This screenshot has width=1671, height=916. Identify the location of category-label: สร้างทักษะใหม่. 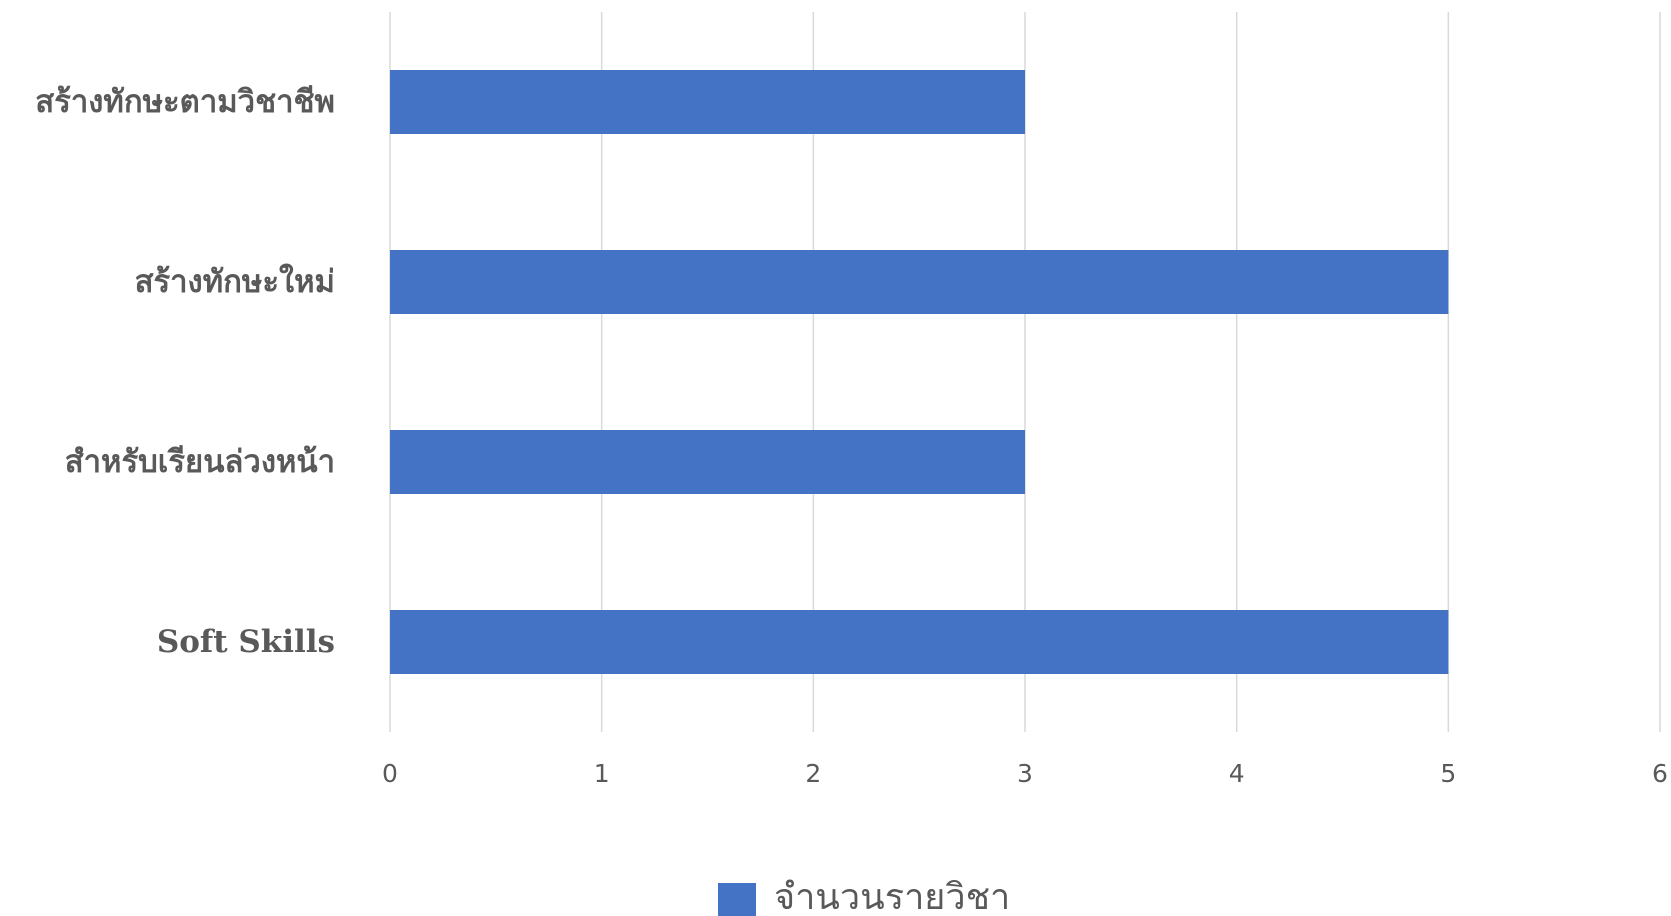
(235, 281).